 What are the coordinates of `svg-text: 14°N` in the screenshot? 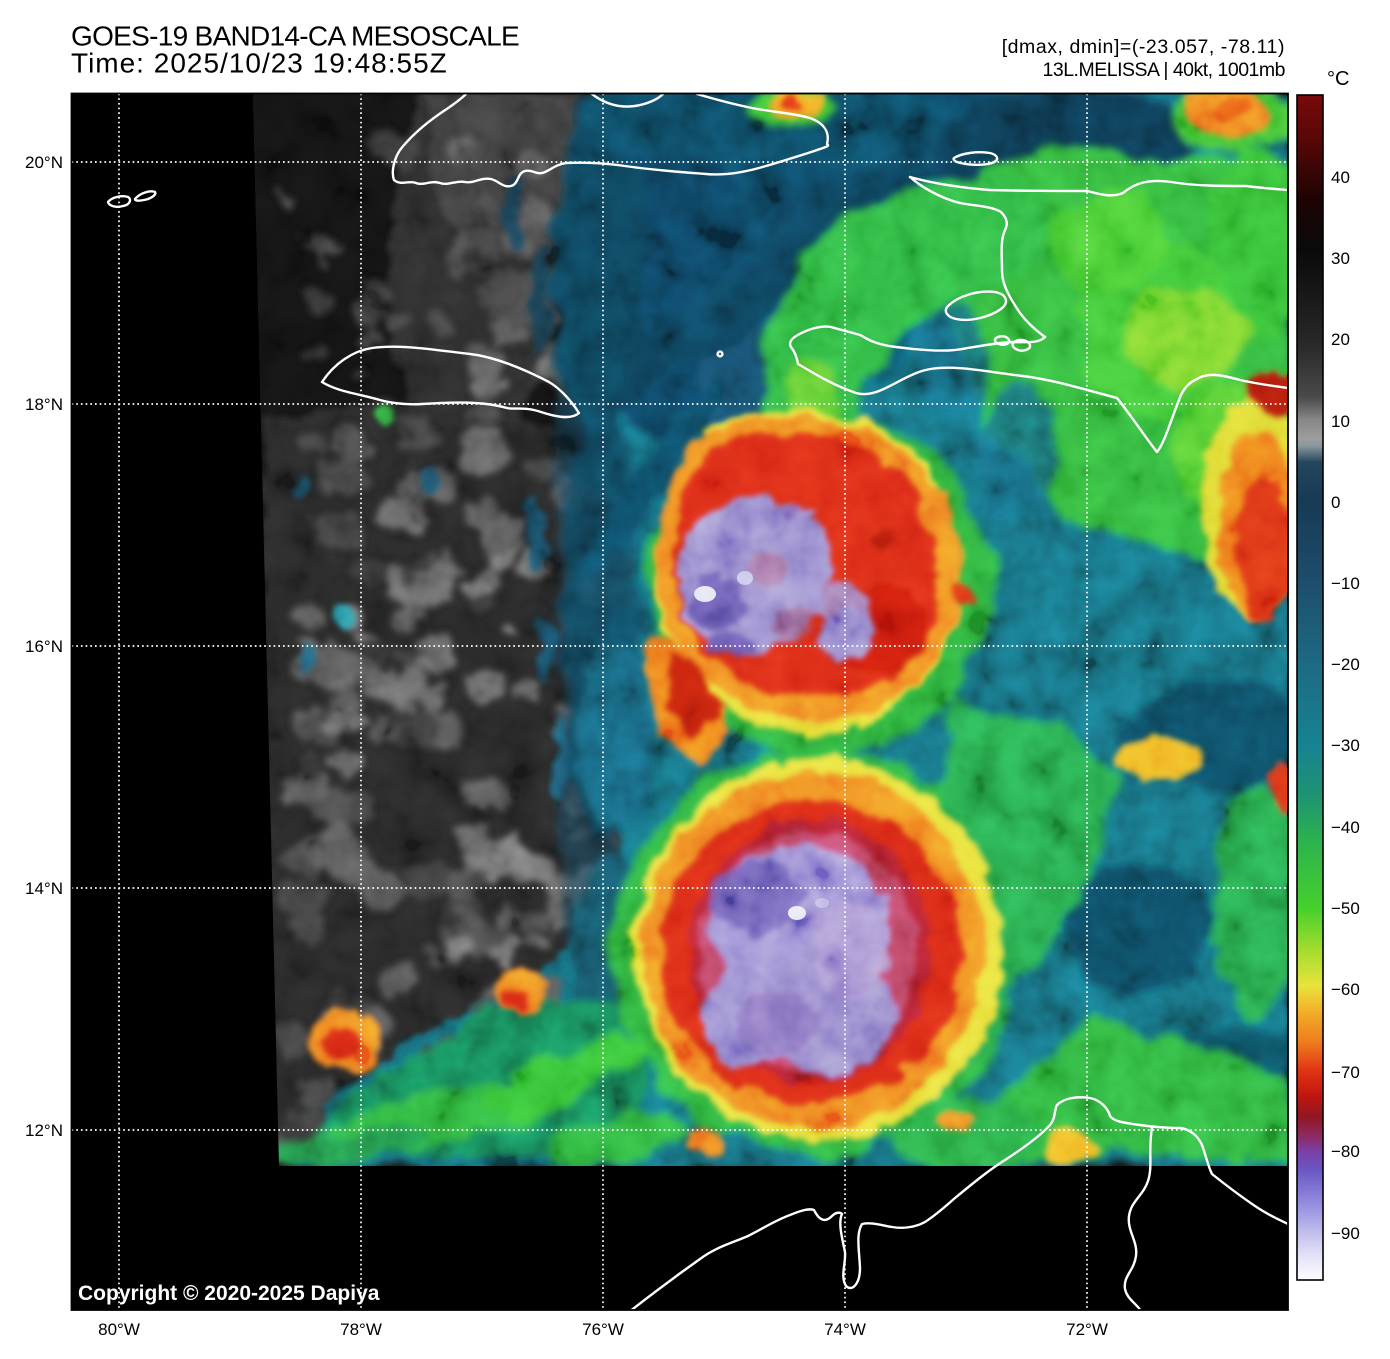 It's located at (44, 888).